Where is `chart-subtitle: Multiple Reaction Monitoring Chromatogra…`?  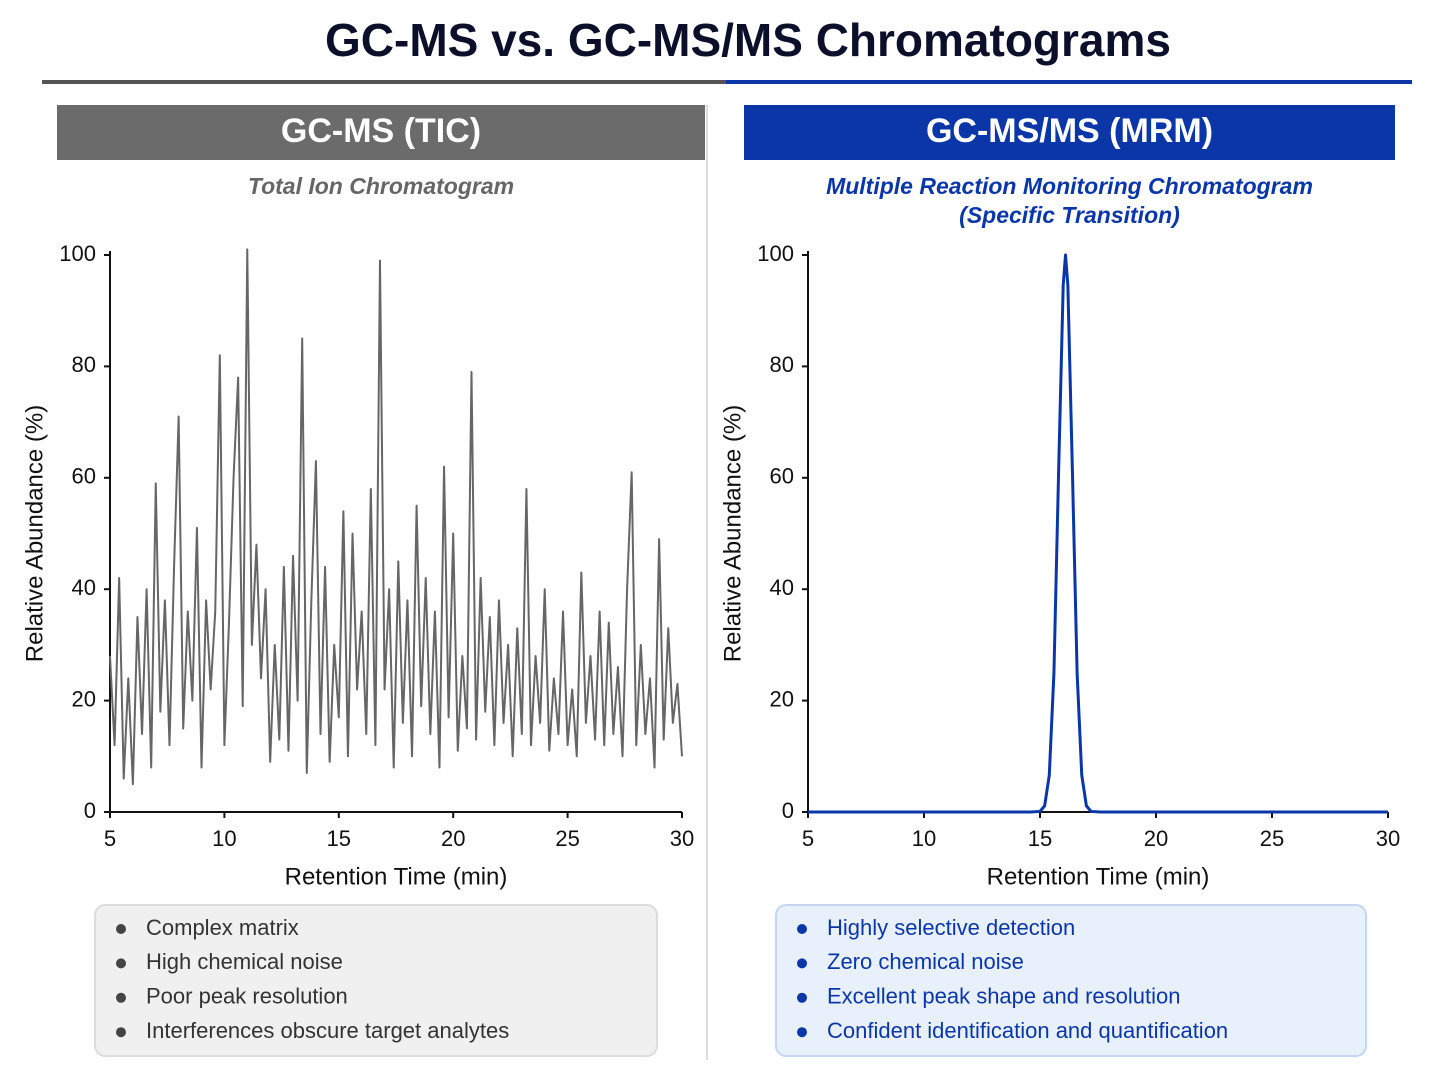
chart-subtitle: Multiple Reaction Monitoring Chromatogra… is located at coordinates (1069, 186).